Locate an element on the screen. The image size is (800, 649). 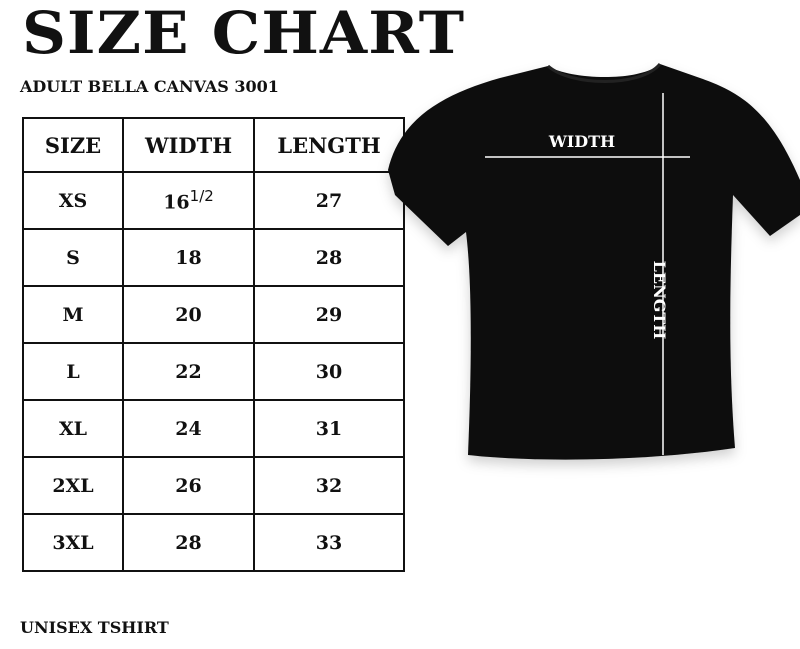
table-header-row: SIZE WIDTH LENGTH is located at coordinates (213, 145).